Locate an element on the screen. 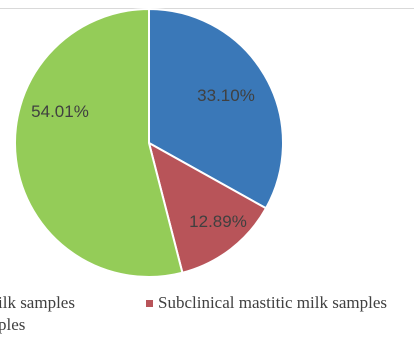 This screenshot has height=338, width=414. legend-swatch-subclinical is located at coordinates (149, 303).